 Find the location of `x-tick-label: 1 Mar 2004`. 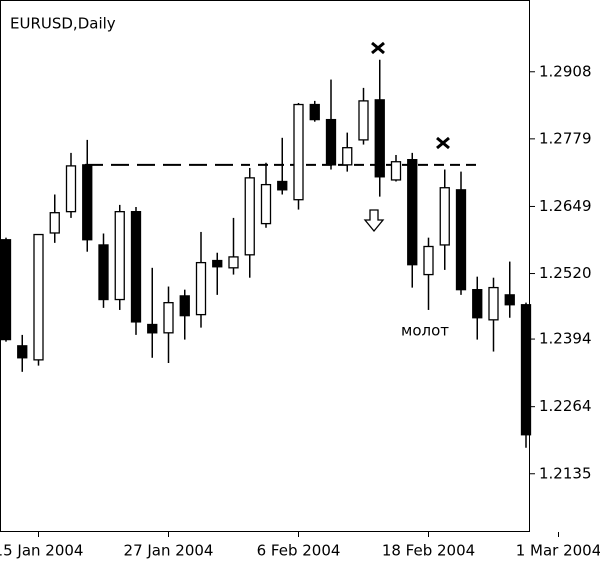

x-tick-label: 1 Mar 2004 is located at coordinates (558, 551).